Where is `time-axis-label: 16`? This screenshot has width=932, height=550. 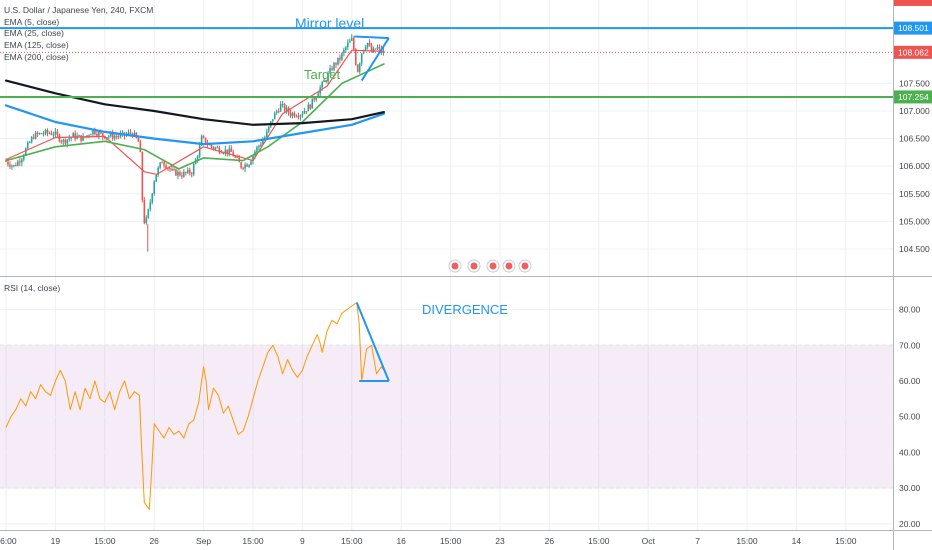
time-axis-label: 16 is located at coordinates (401, 541).